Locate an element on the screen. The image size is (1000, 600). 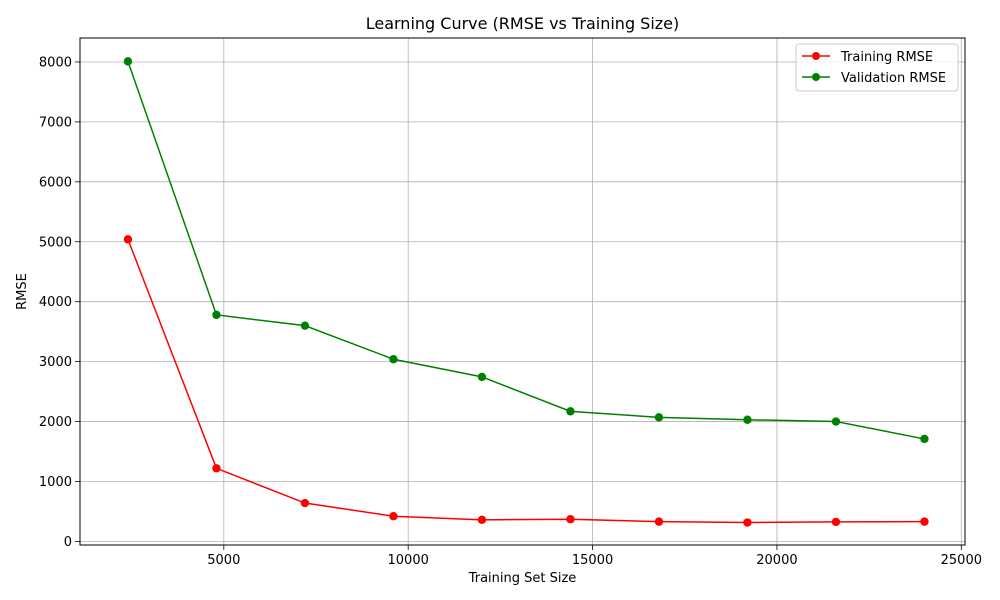
chart-title: Learning Curve (RMSE vs Training Size) is located at coordinates (523, 23).